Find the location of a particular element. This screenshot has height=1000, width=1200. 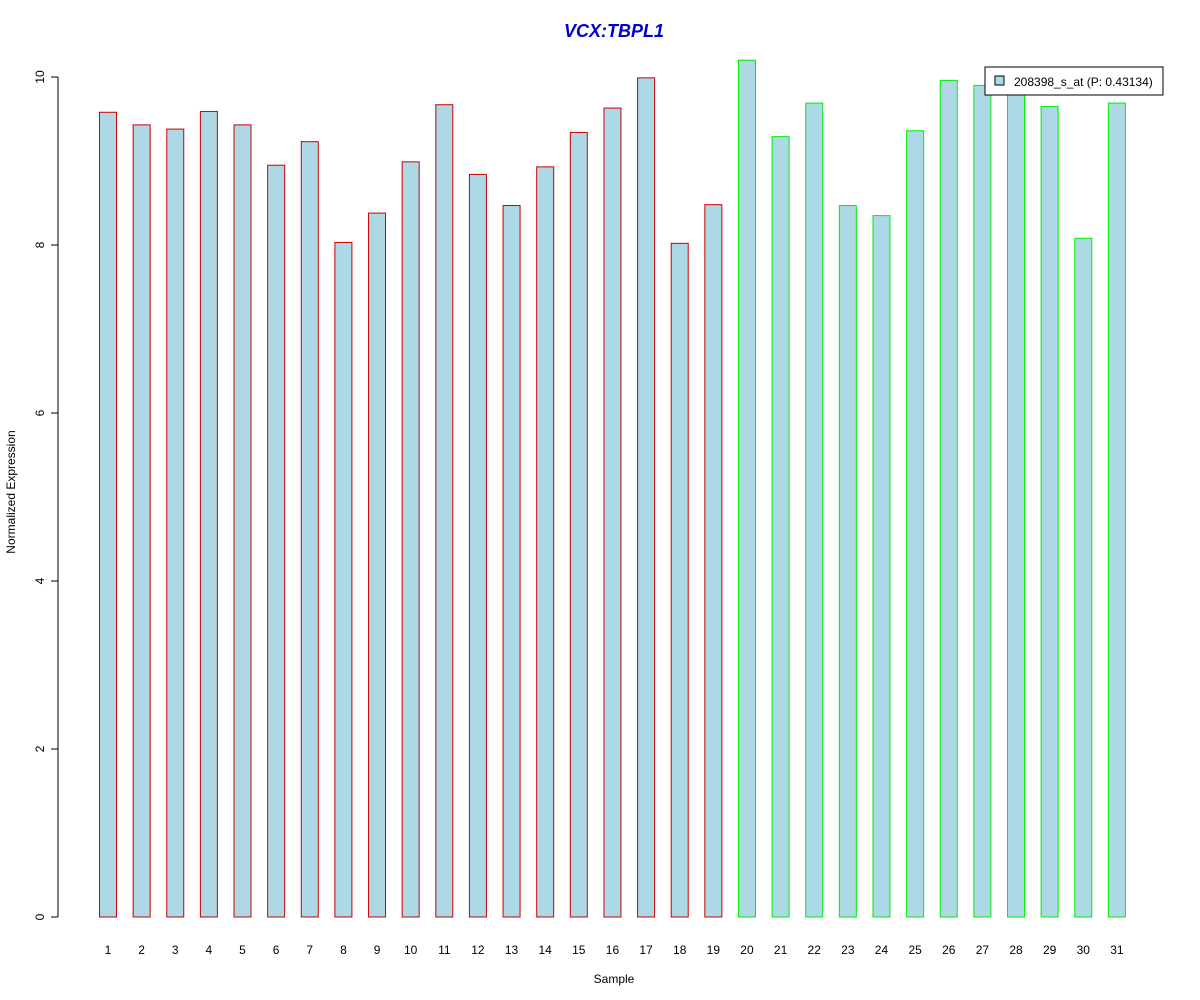

x-tick-label: 15 is located at coordinates (579, 950).